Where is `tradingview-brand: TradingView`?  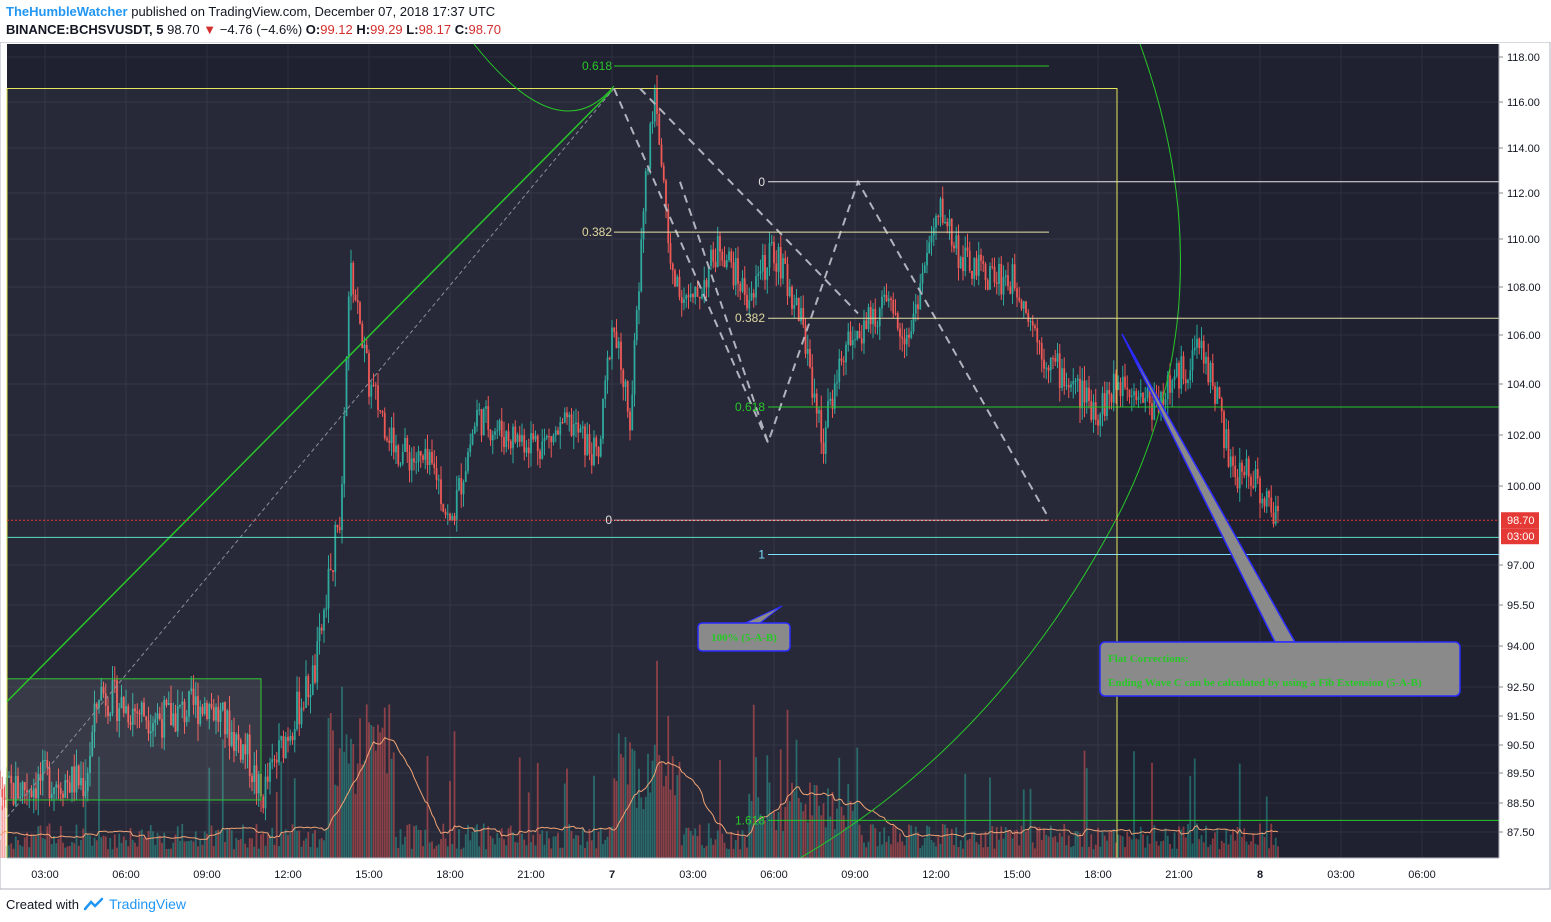 tradingview-brand: TradingView is located at coordinates (147, 904).